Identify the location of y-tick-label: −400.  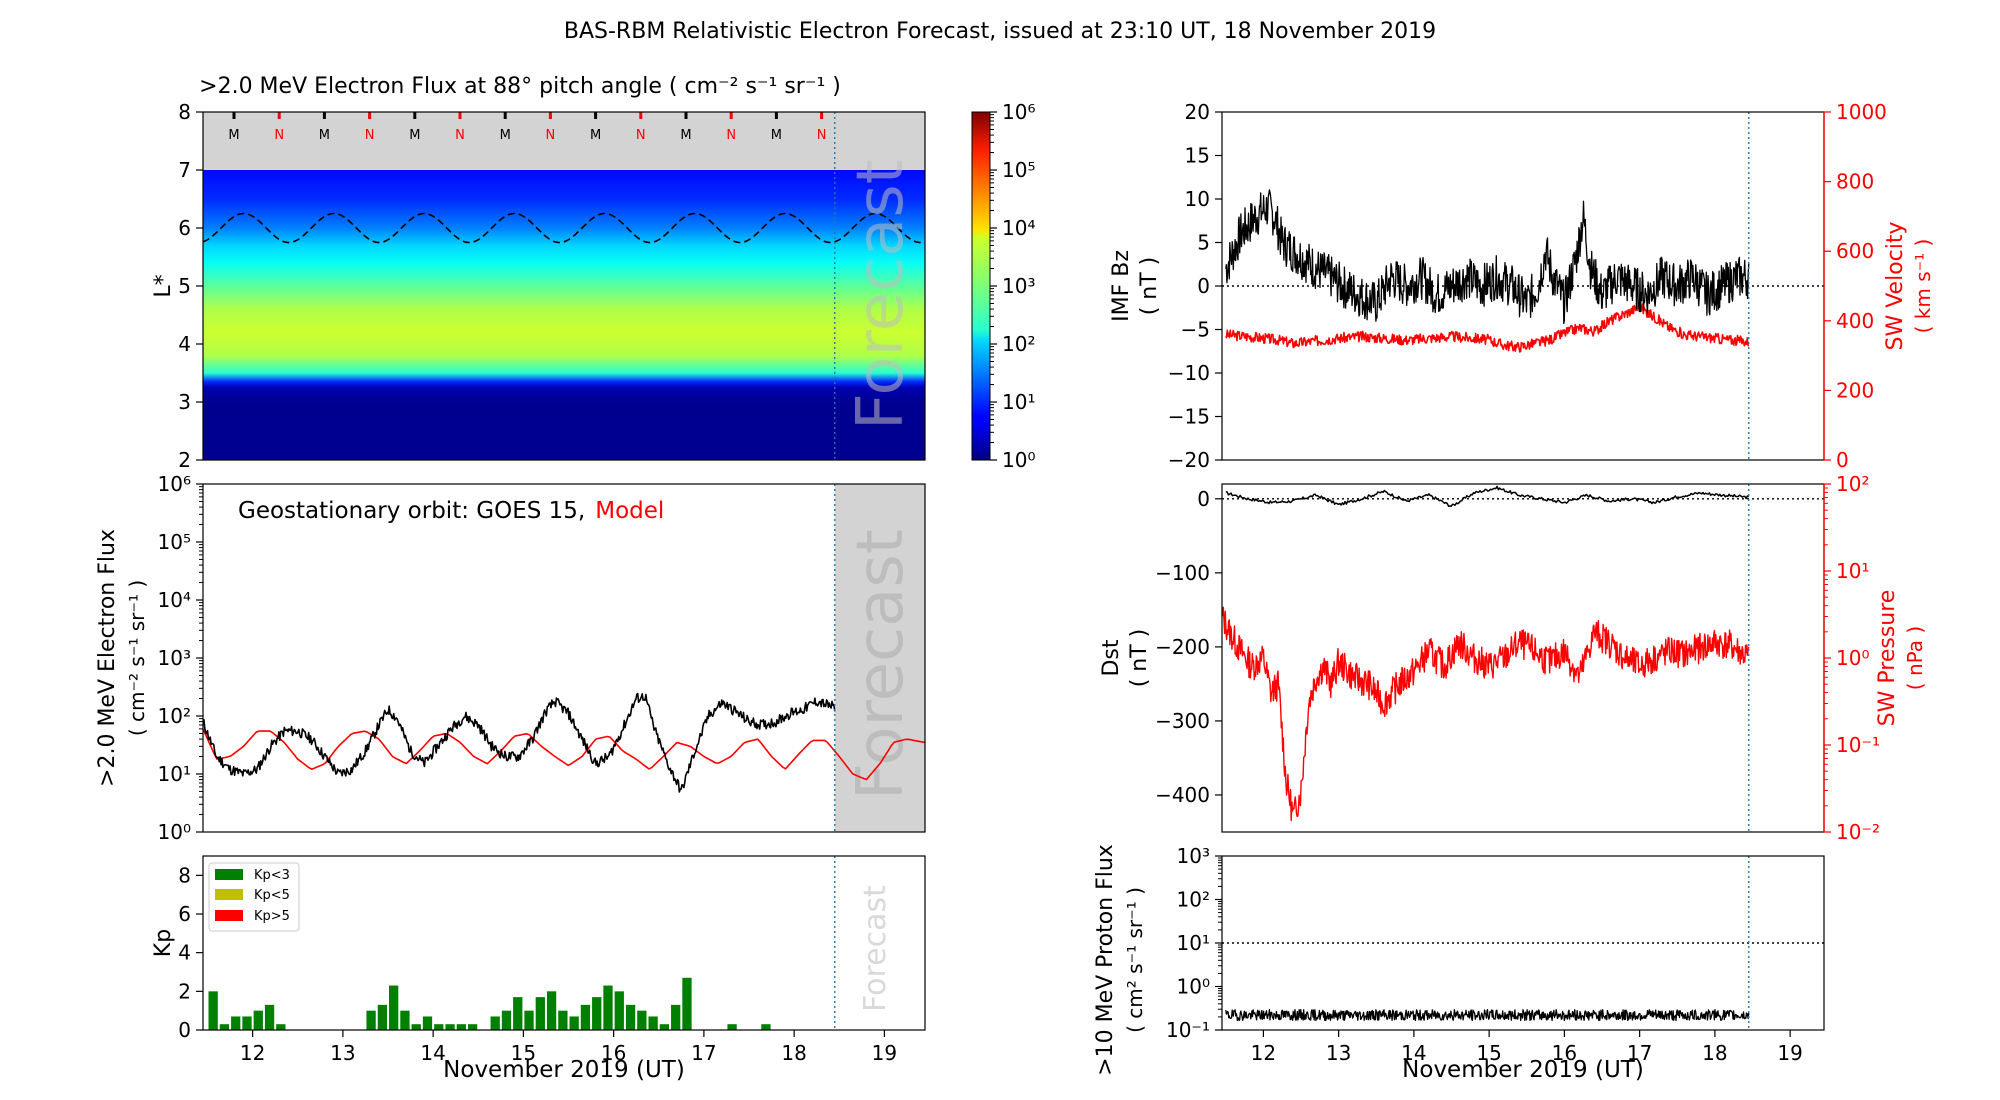
(1182, 795).